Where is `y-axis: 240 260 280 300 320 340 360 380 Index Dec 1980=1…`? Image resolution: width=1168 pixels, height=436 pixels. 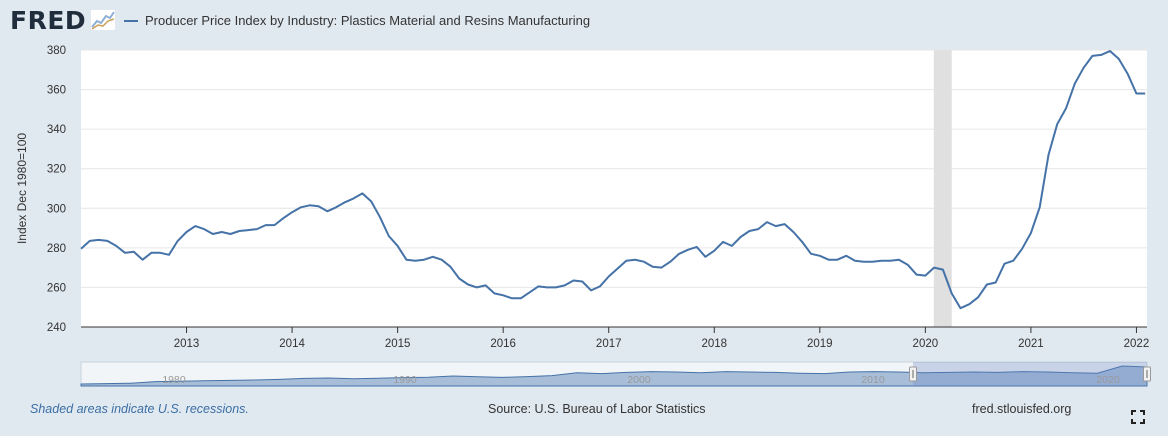 y-axis: 240 260 280 300 320 340 360 380 Index Dec 1980=1… is located at coordinates (40, 189).